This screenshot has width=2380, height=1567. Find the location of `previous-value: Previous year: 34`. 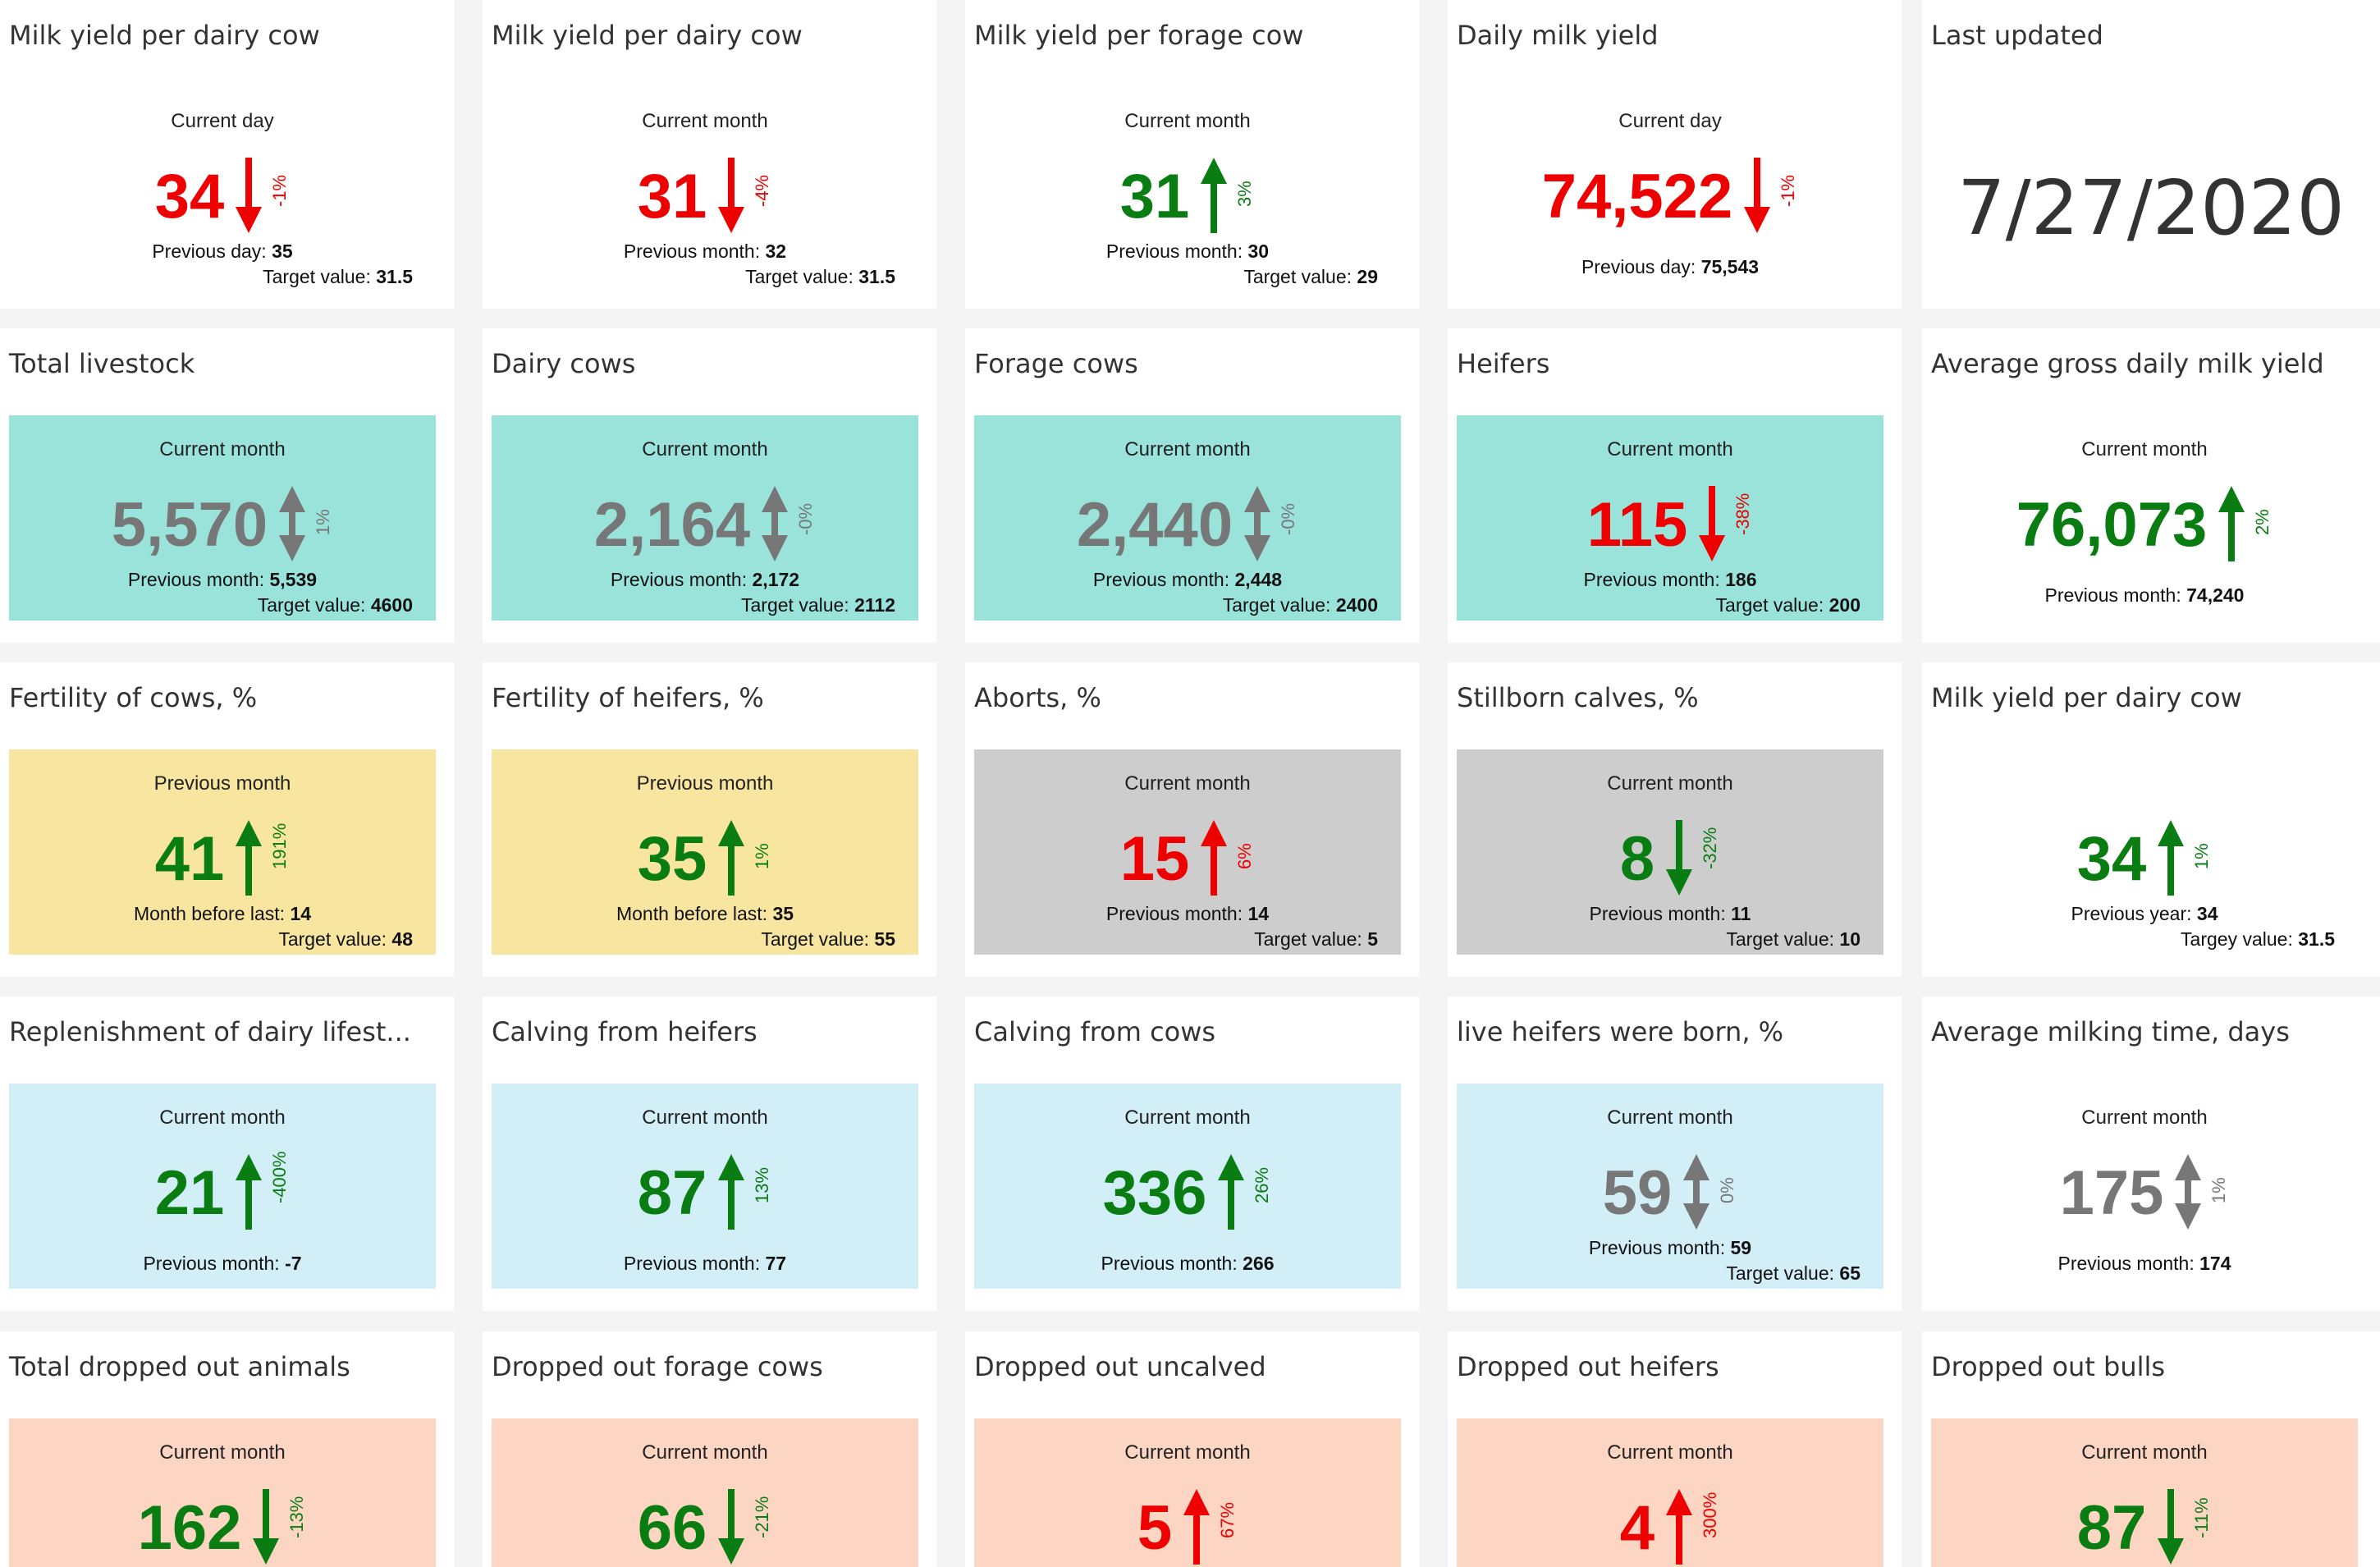

previous-value: Previous year: 34 is located at coordinates (2144, 914).